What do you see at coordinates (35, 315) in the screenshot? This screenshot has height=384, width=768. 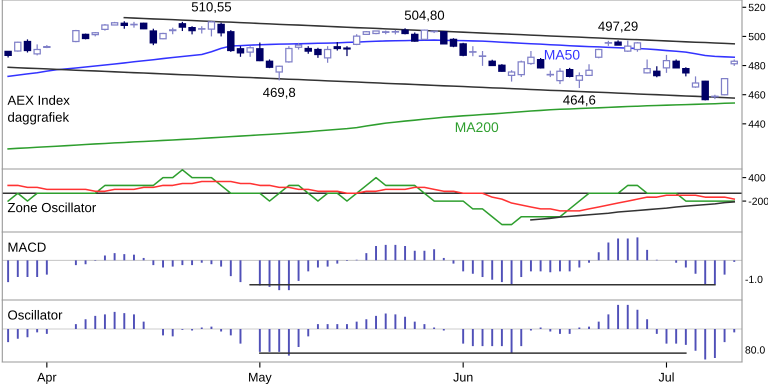 I see `chart-title: Oscillator` at bounding box center [35, 315].